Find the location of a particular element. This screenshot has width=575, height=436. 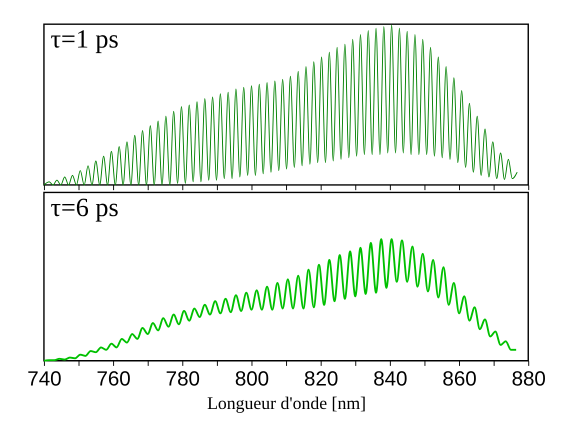

chart-title: τ=6 ps is located at coordinates (84, 207).